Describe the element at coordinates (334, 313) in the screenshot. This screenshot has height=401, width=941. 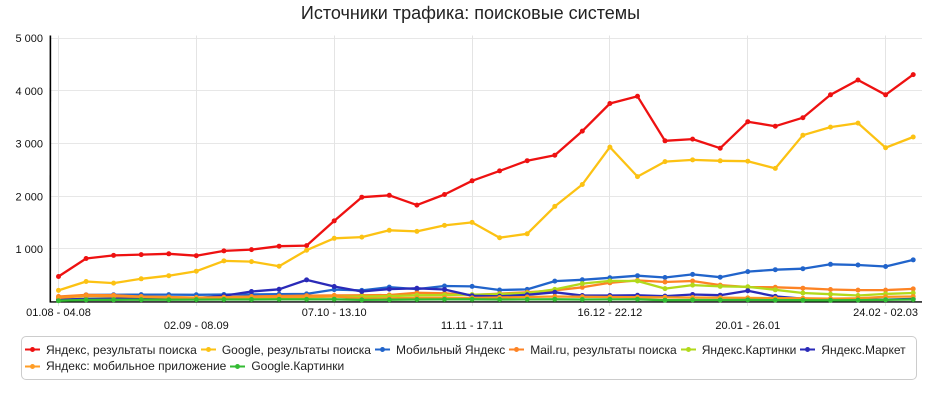
I see `svg-text: 07.10 - 13.10` at that location.